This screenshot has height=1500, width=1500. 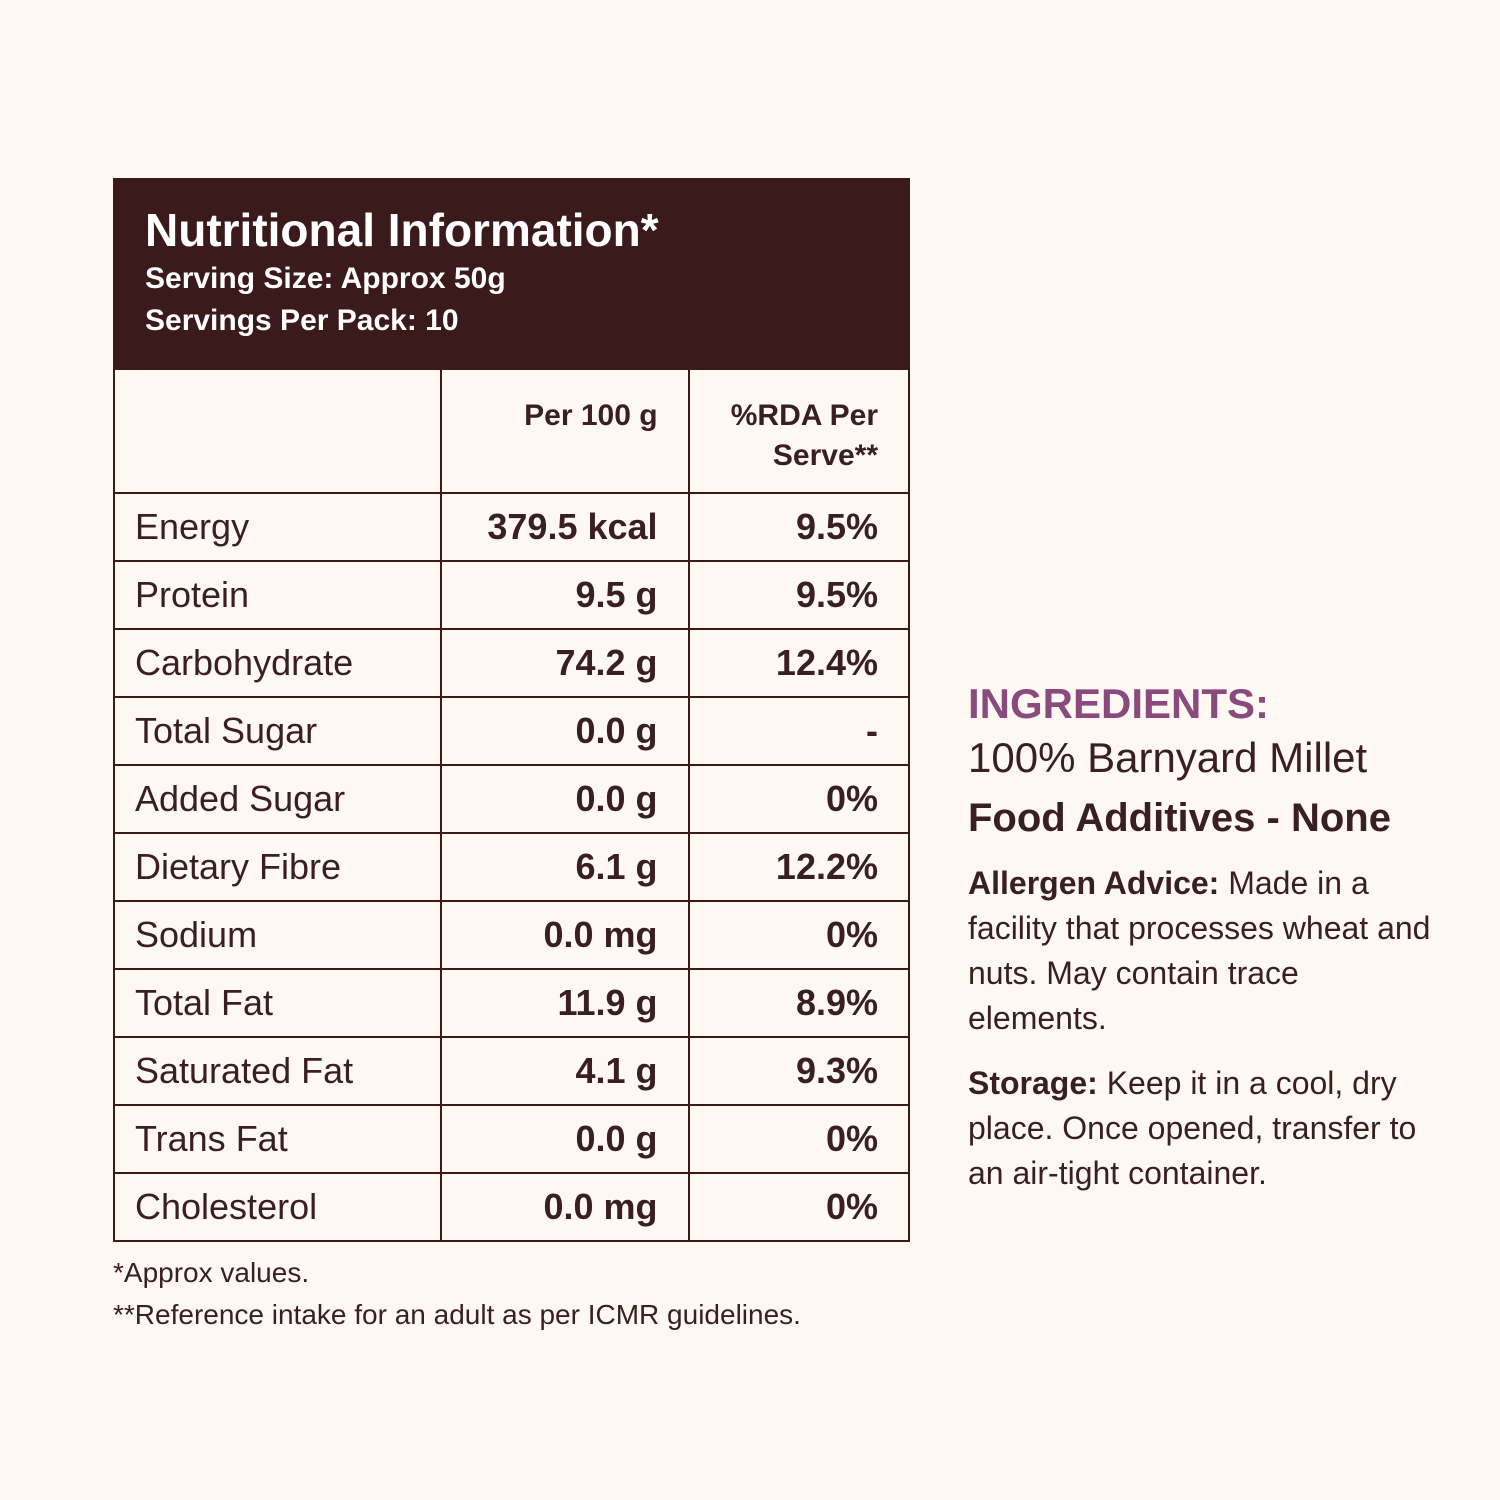 I want to click on ingredients-label: INGREDIENTS:, so click(x=1119, y=703).